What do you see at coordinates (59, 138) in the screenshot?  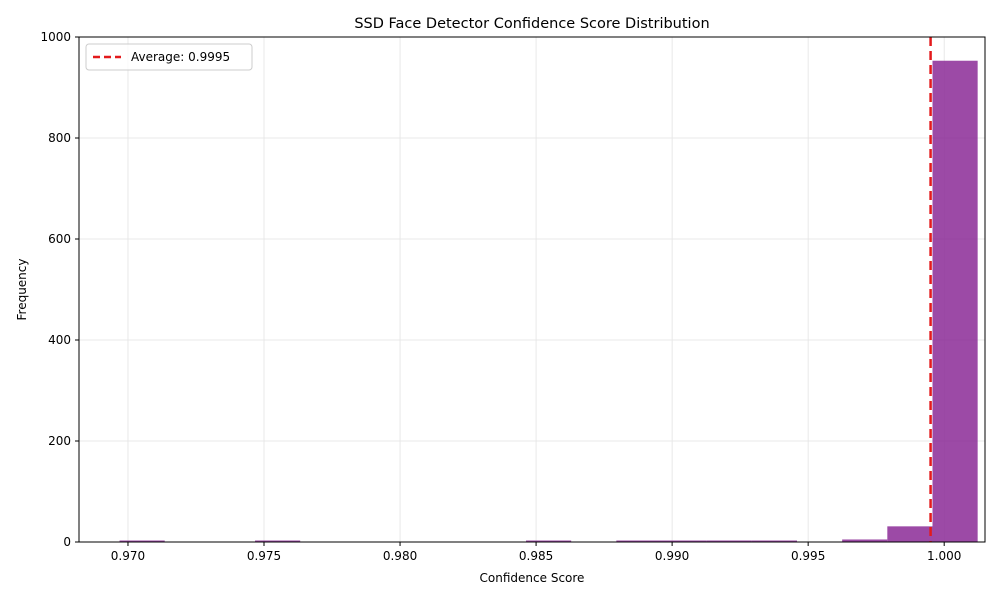 I see `y-tick-label: 800` at bounding box center [59, 138].